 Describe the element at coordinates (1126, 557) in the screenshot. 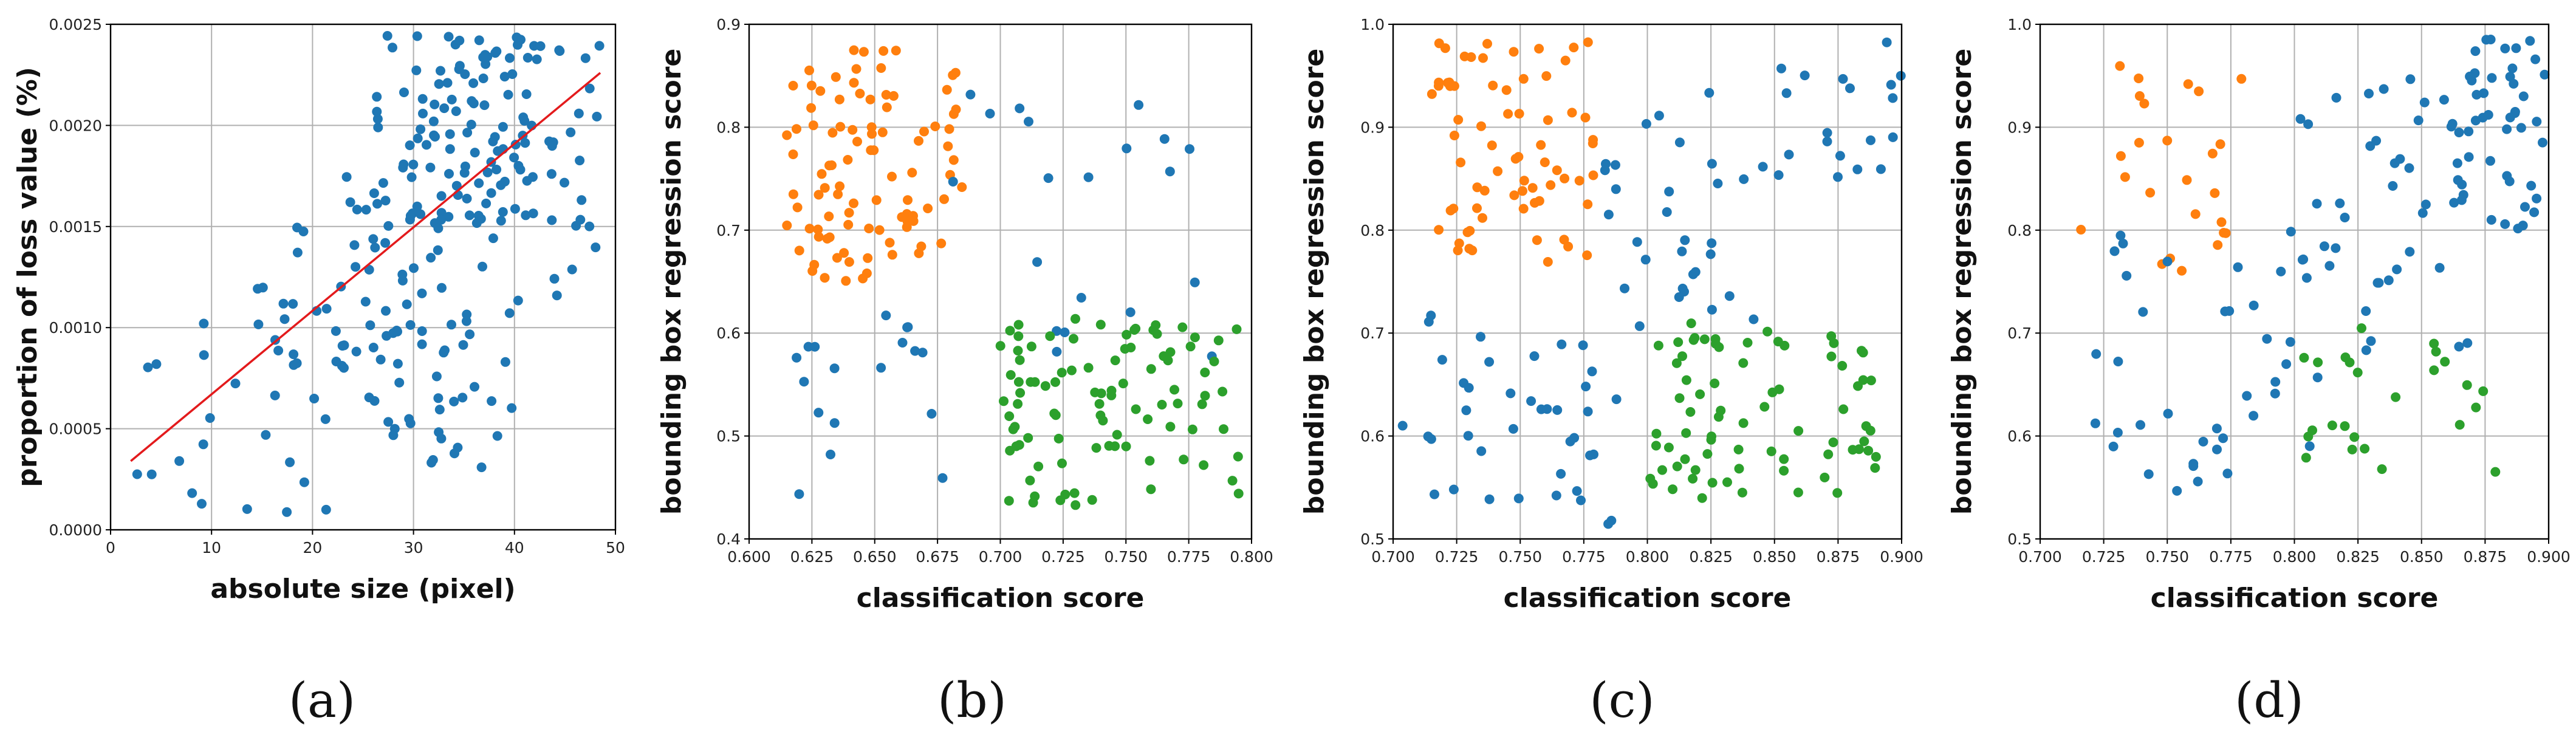

I see `panel-2-x-tick-label: 0.750` at that location.